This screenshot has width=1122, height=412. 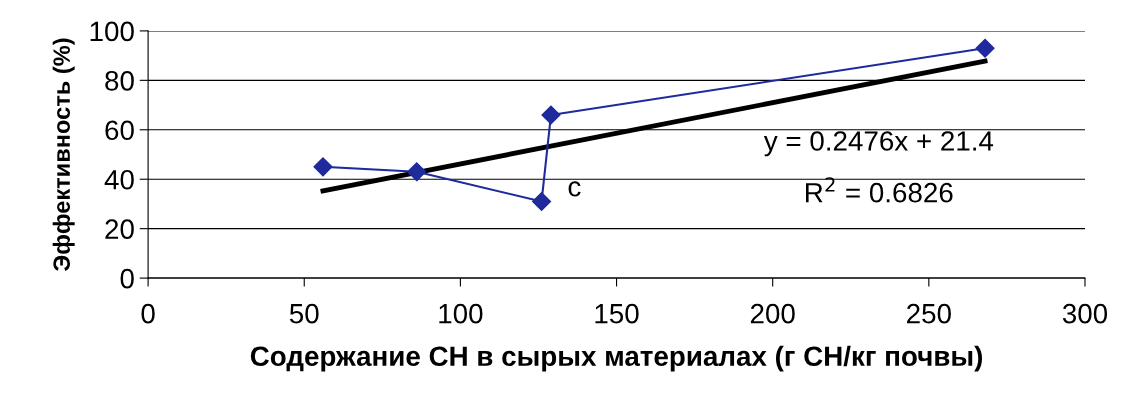 What do you see at coordinates (112, 31) in the screenshot?
I see `y-tick-label: 100` at bounding box center [112, 31].